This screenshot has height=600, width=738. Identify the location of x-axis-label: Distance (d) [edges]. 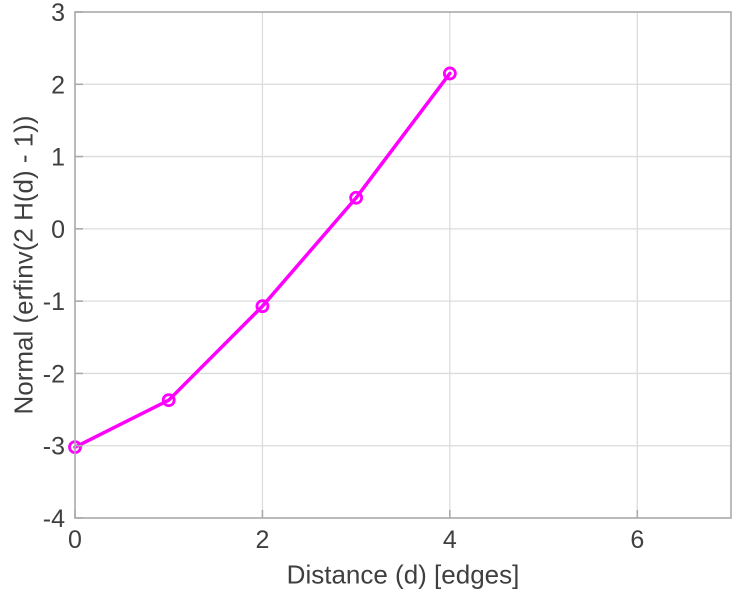
(403, 574).